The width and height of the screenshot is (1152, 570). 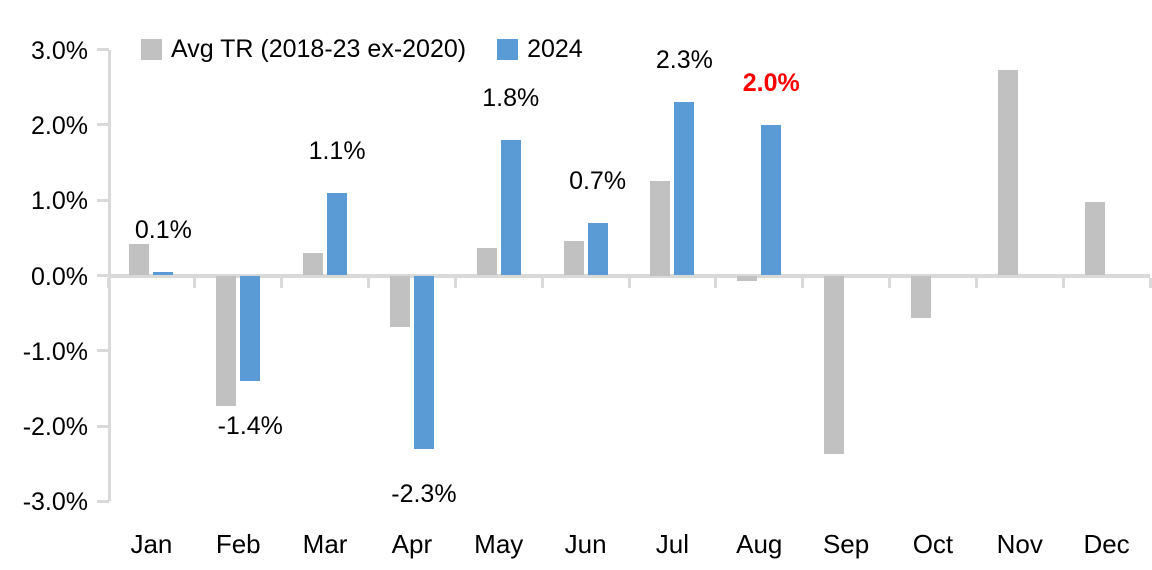 What do you see at coordinates (424, 493) in the screenshot?
I see `data-label-apr: -2.3%` at bounding box center [424, 493].